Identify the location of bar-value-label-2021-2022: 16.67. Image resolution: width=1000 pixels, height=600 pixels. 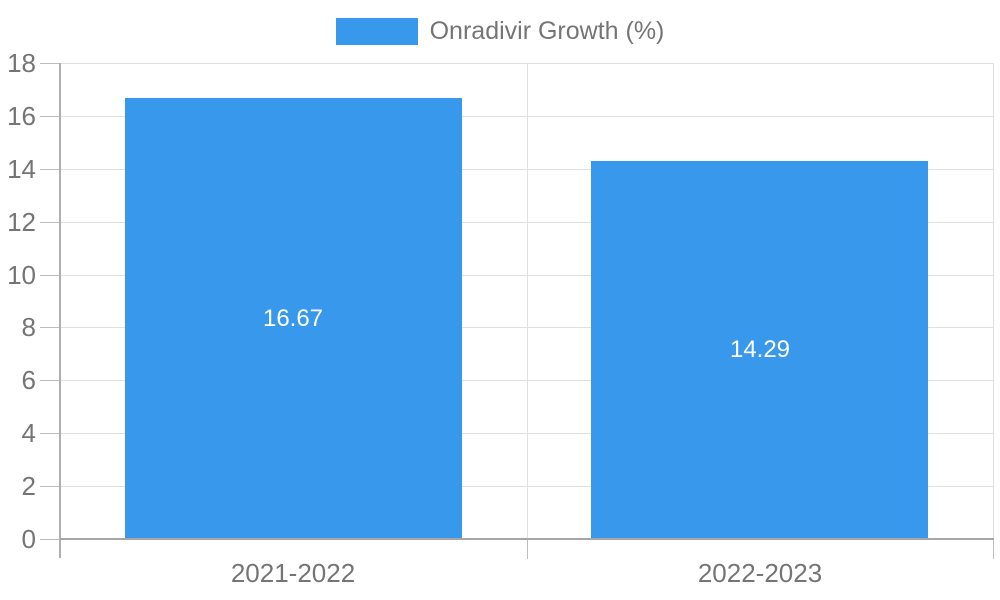
(293, 318).